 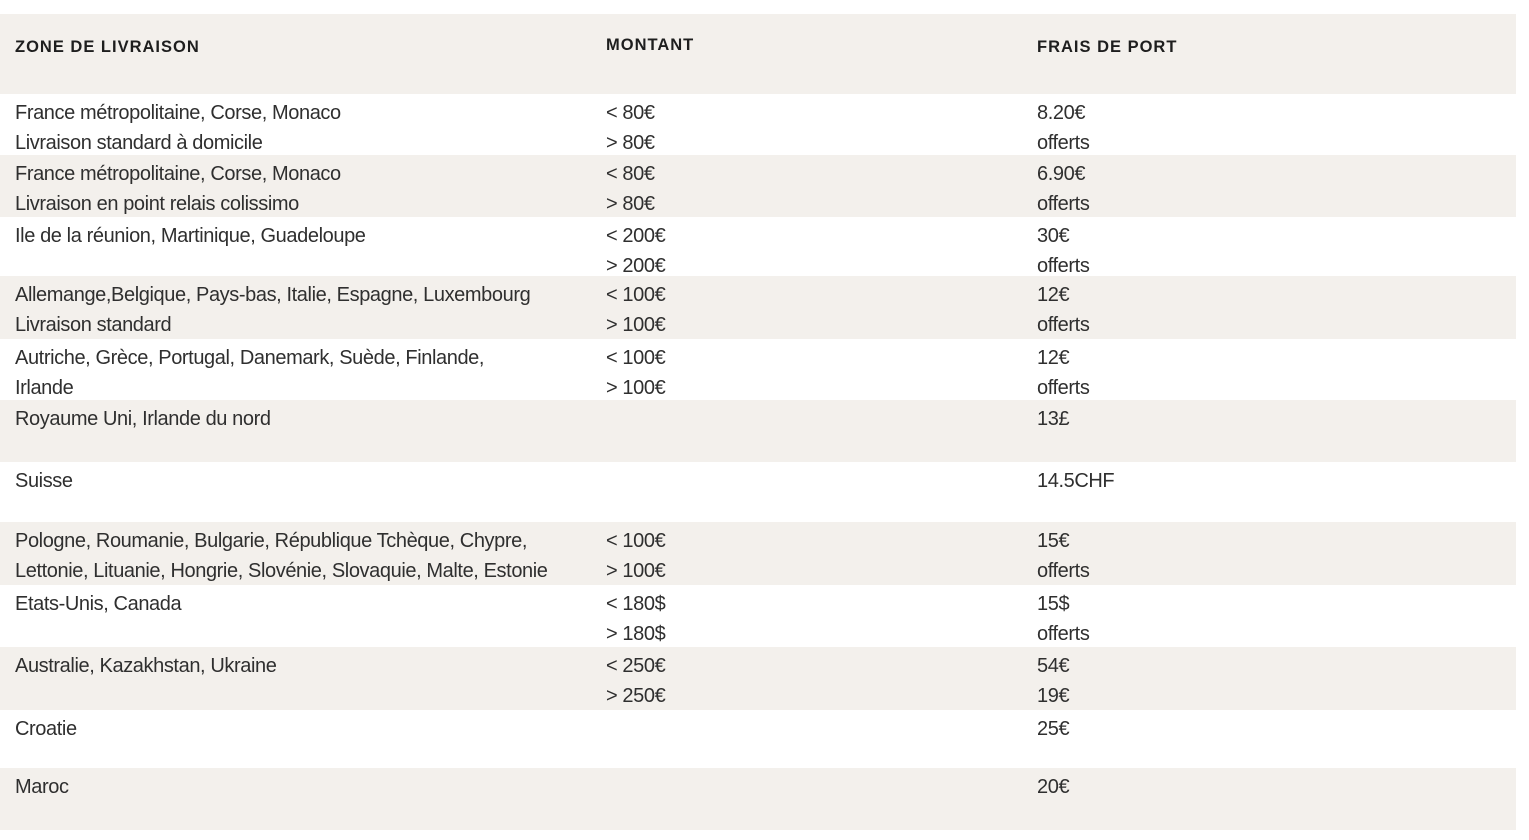 I want to click on cell-frais: 12€ offerts, so click(x=1063, y=310).